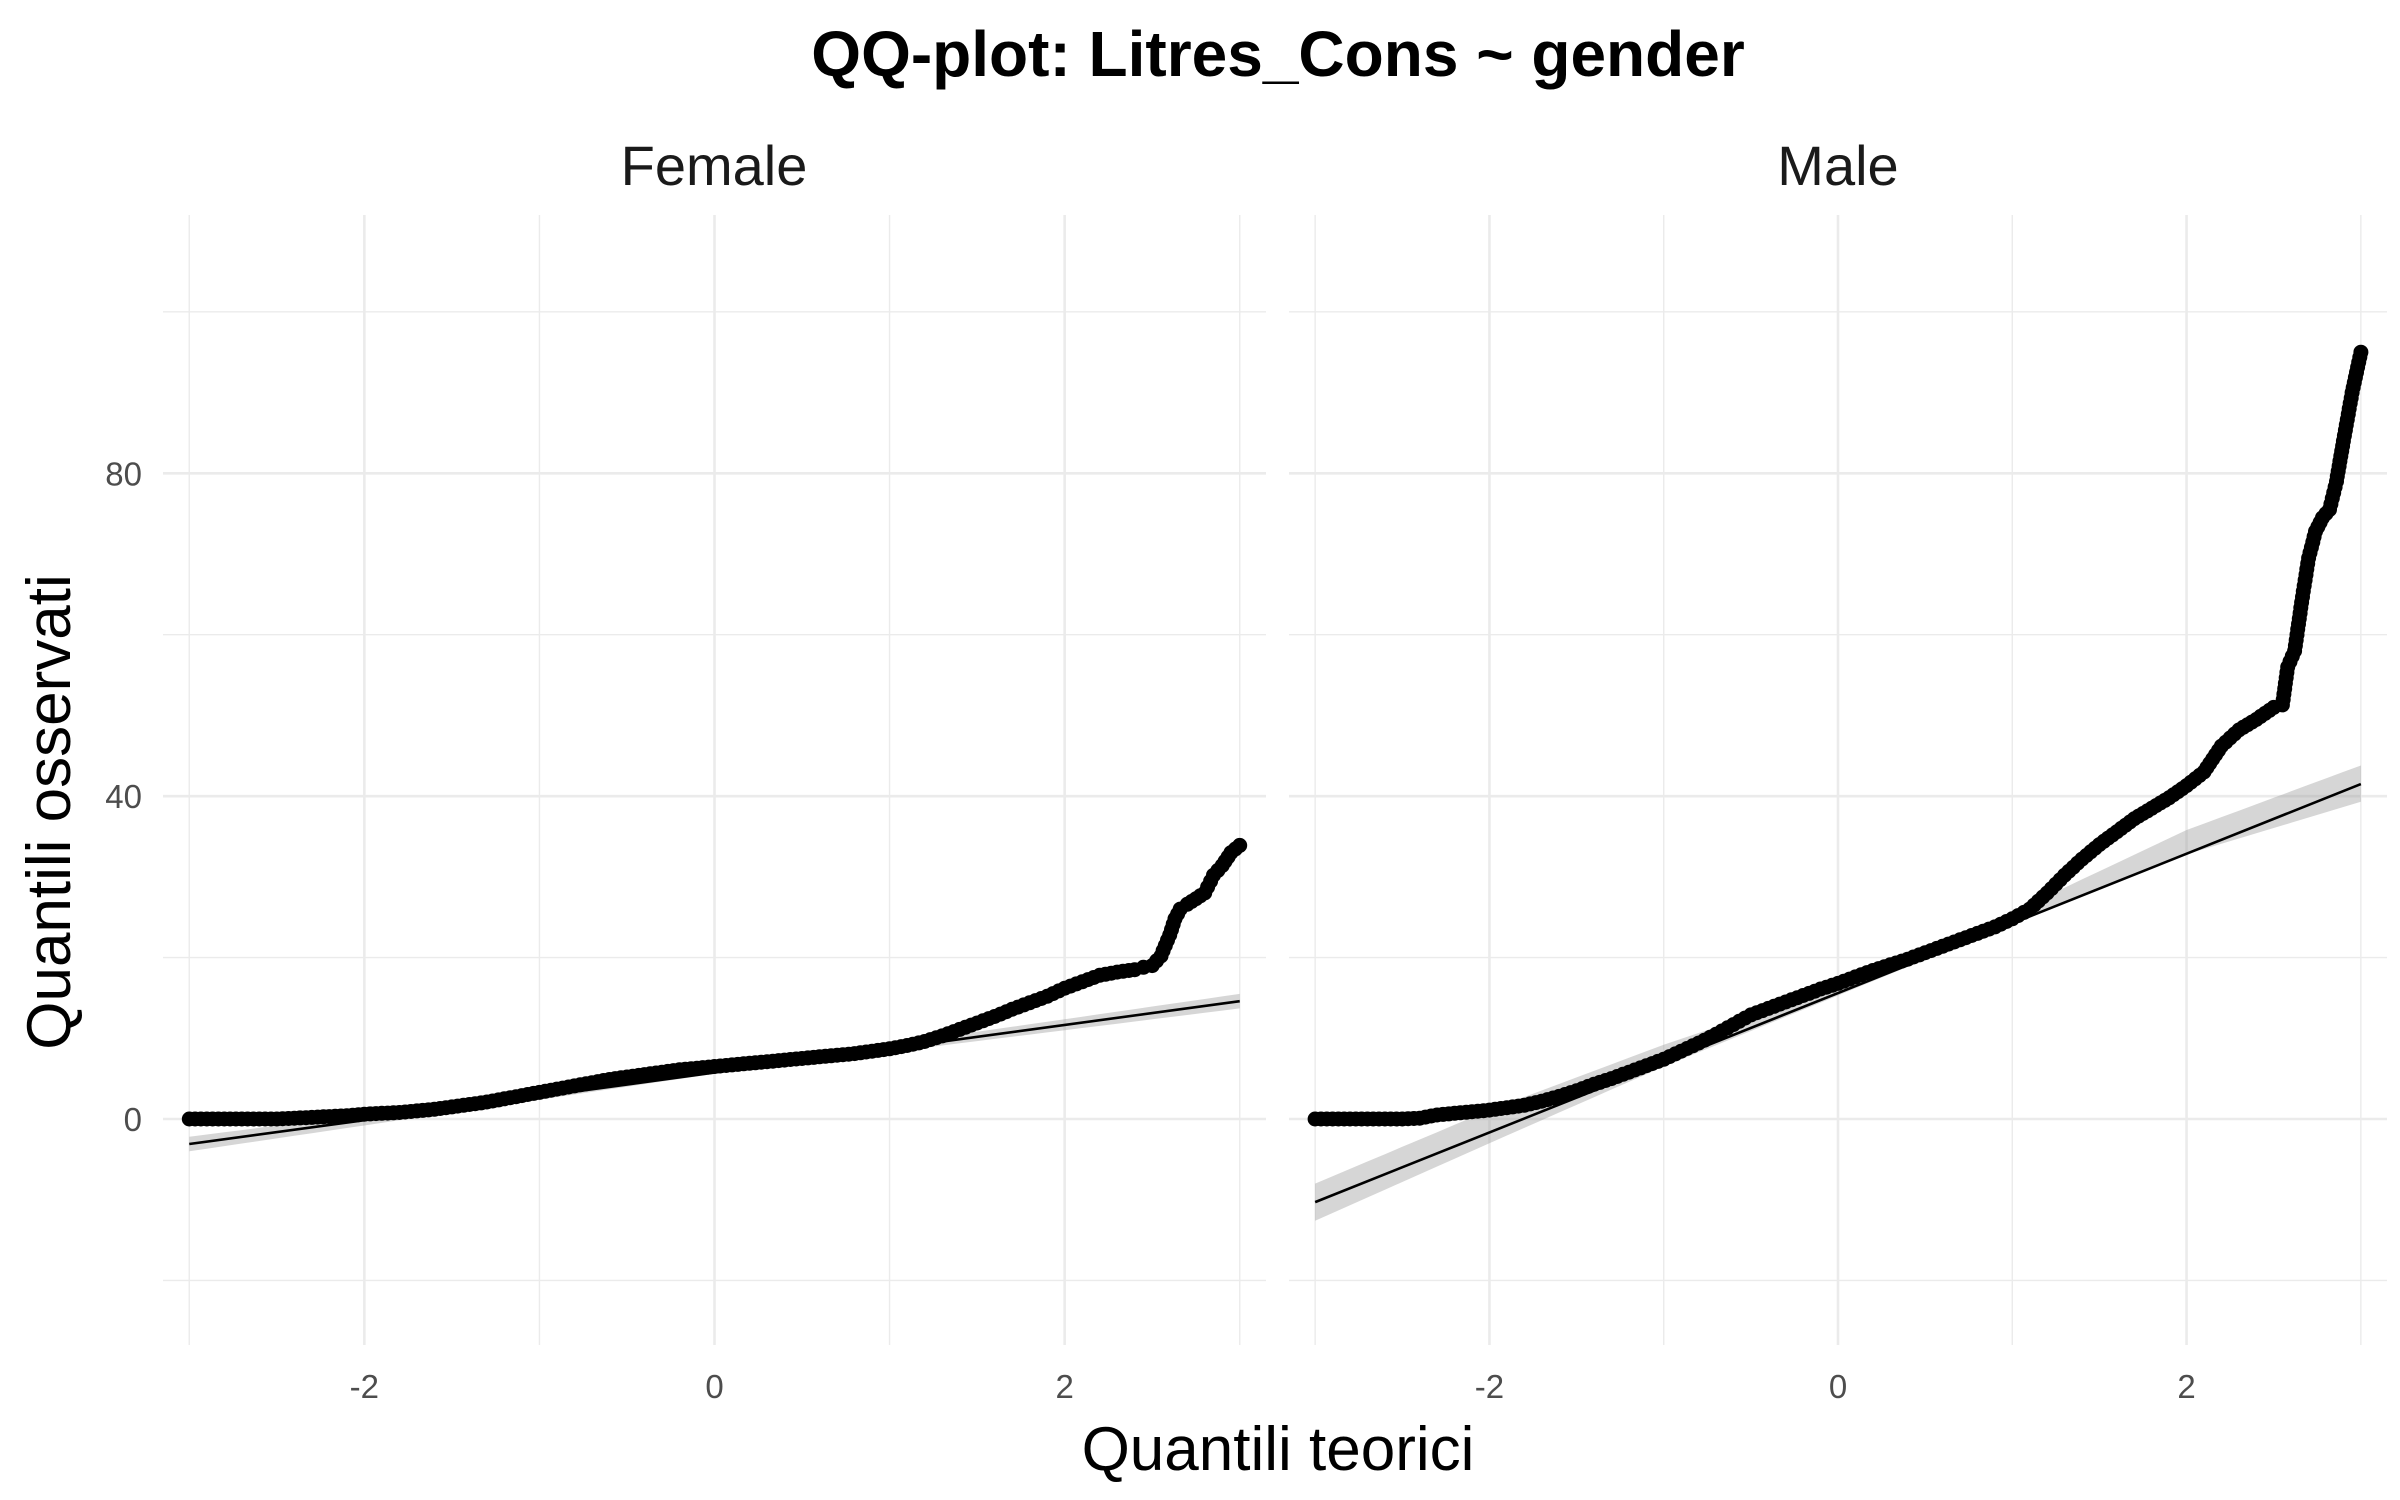  I want to click on y-axis-title: Quantili osservati, so click(49, 812).